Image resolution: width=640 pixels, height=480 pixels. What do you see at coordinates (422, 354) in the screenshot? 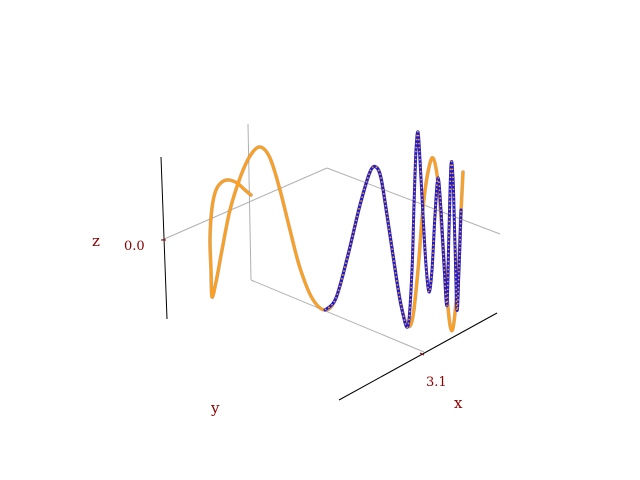
I see `x-tick-mark` at bounding box center [422, 354].